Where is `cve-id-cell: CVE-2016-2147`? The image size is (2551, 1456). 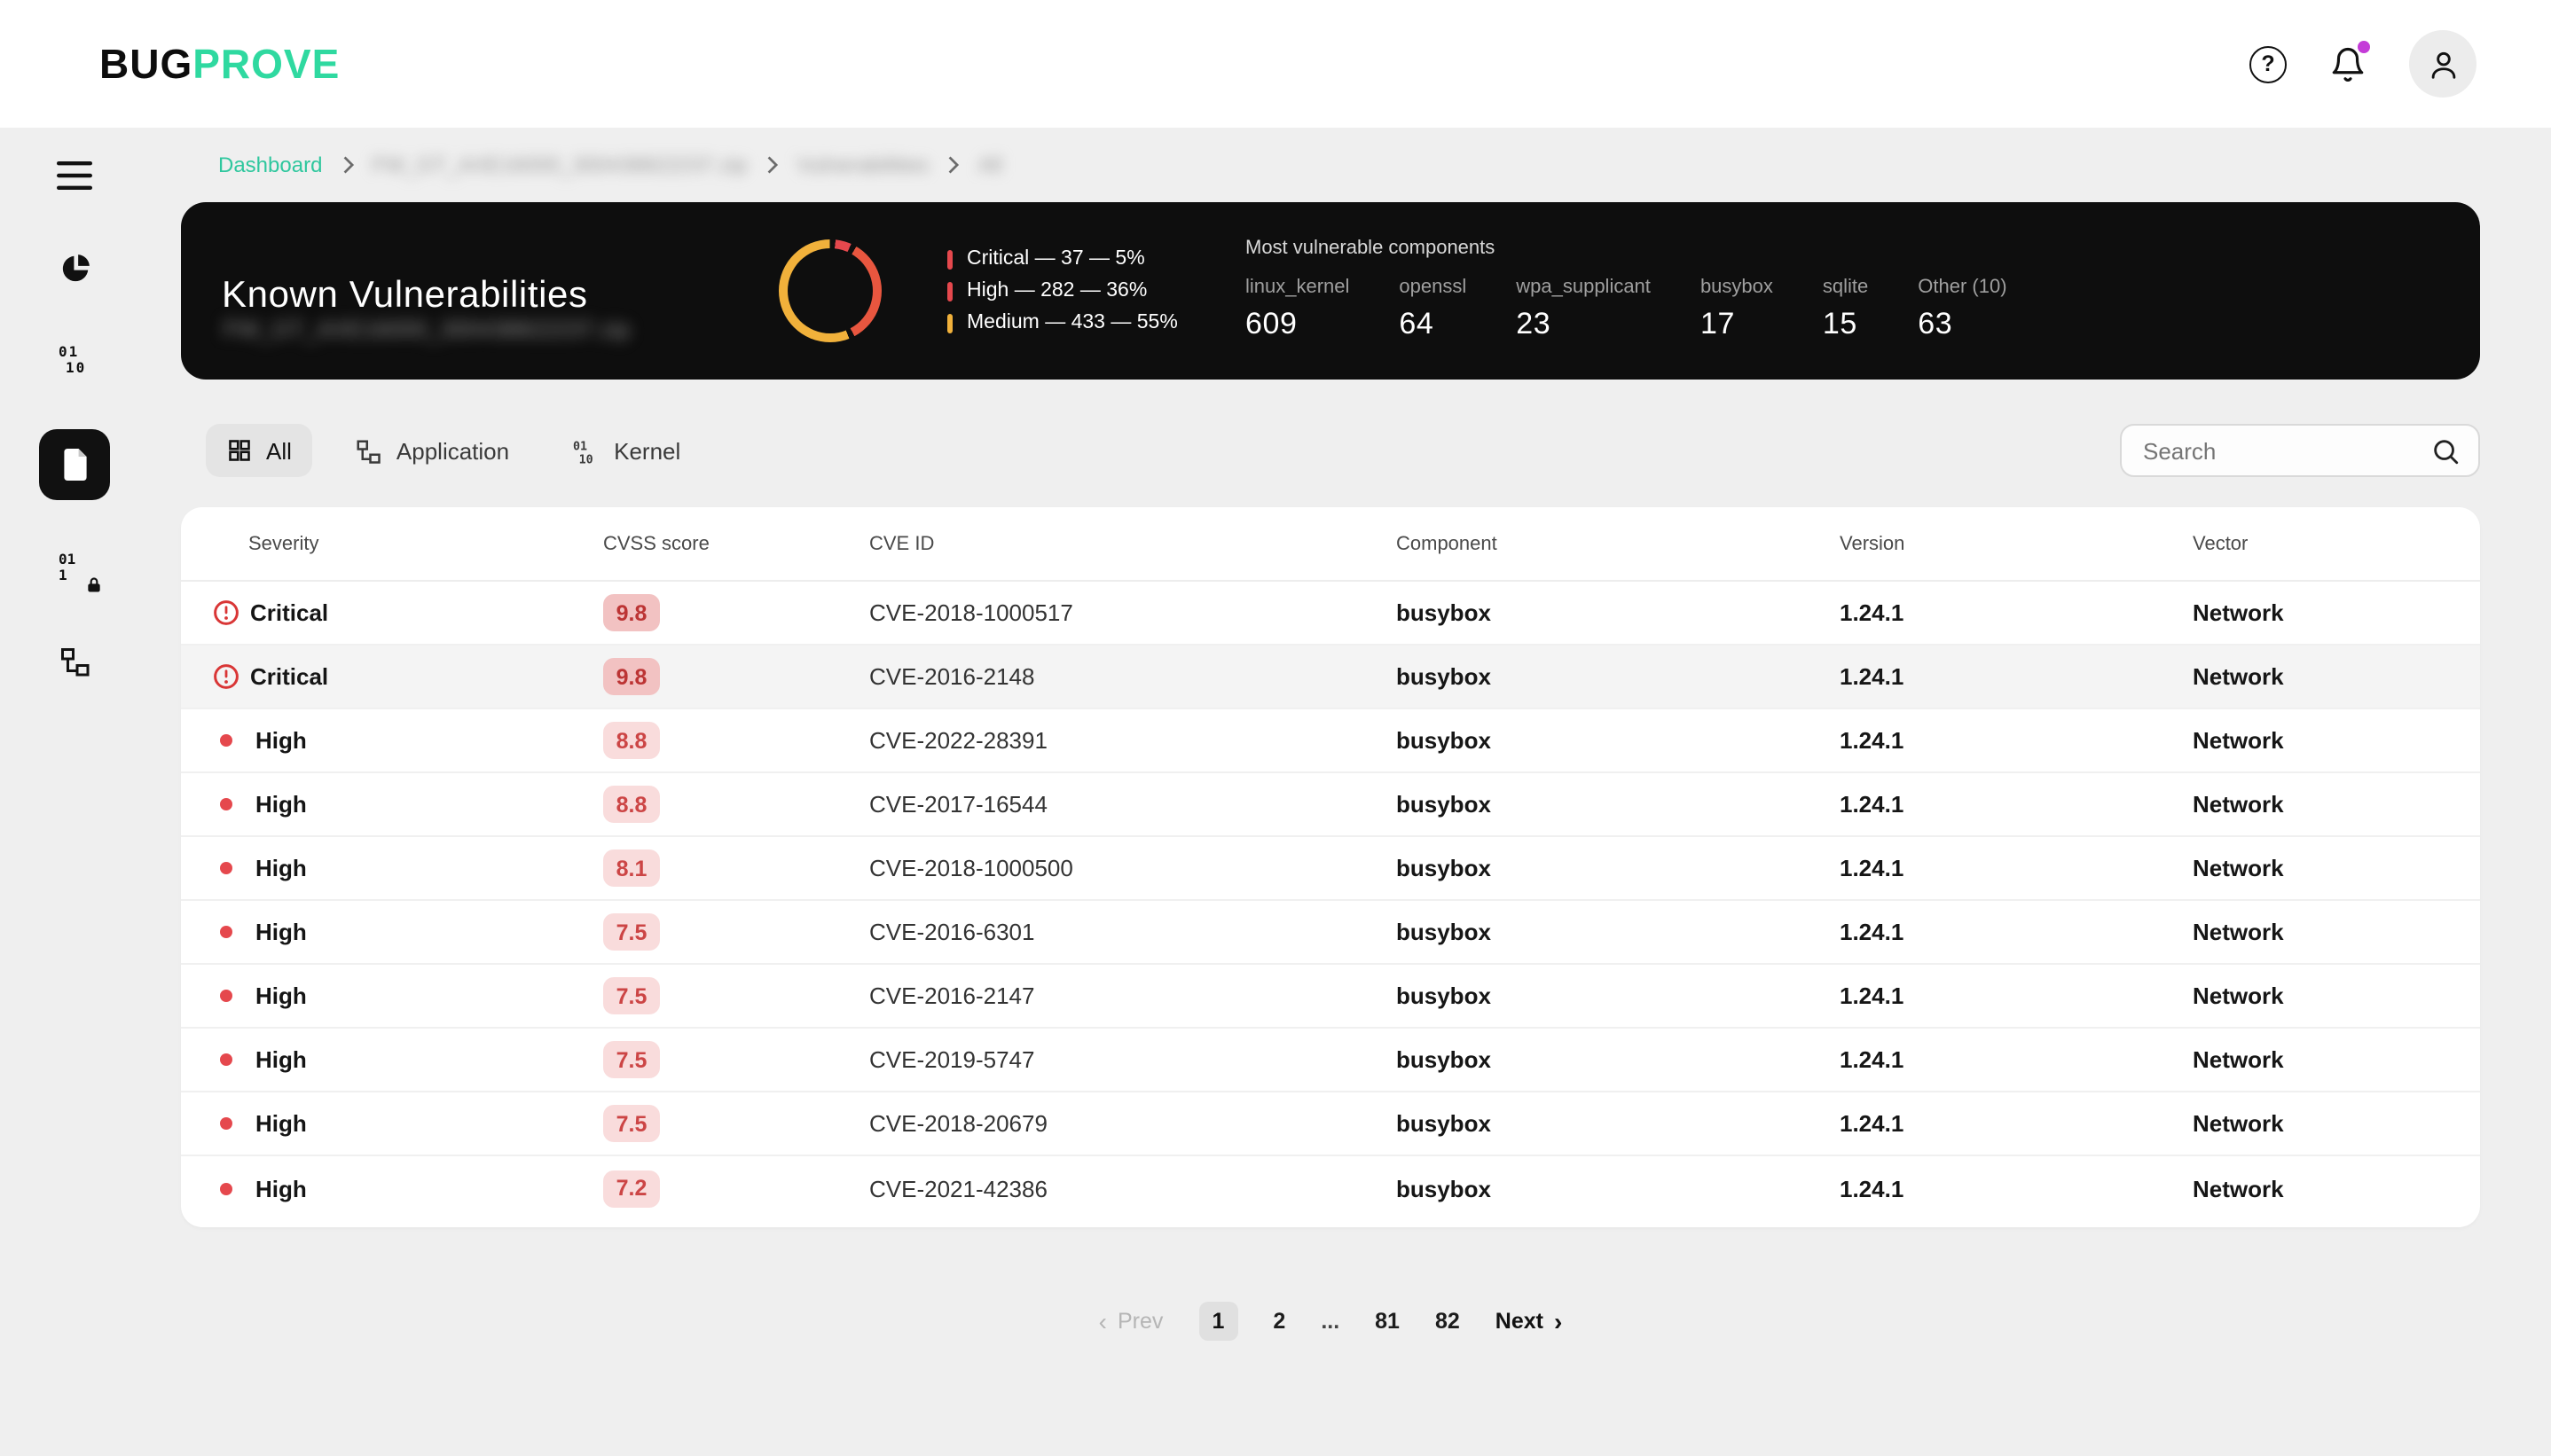 cve-id-cell: CVE-2016-2147 is located at coordinates (952, 995).